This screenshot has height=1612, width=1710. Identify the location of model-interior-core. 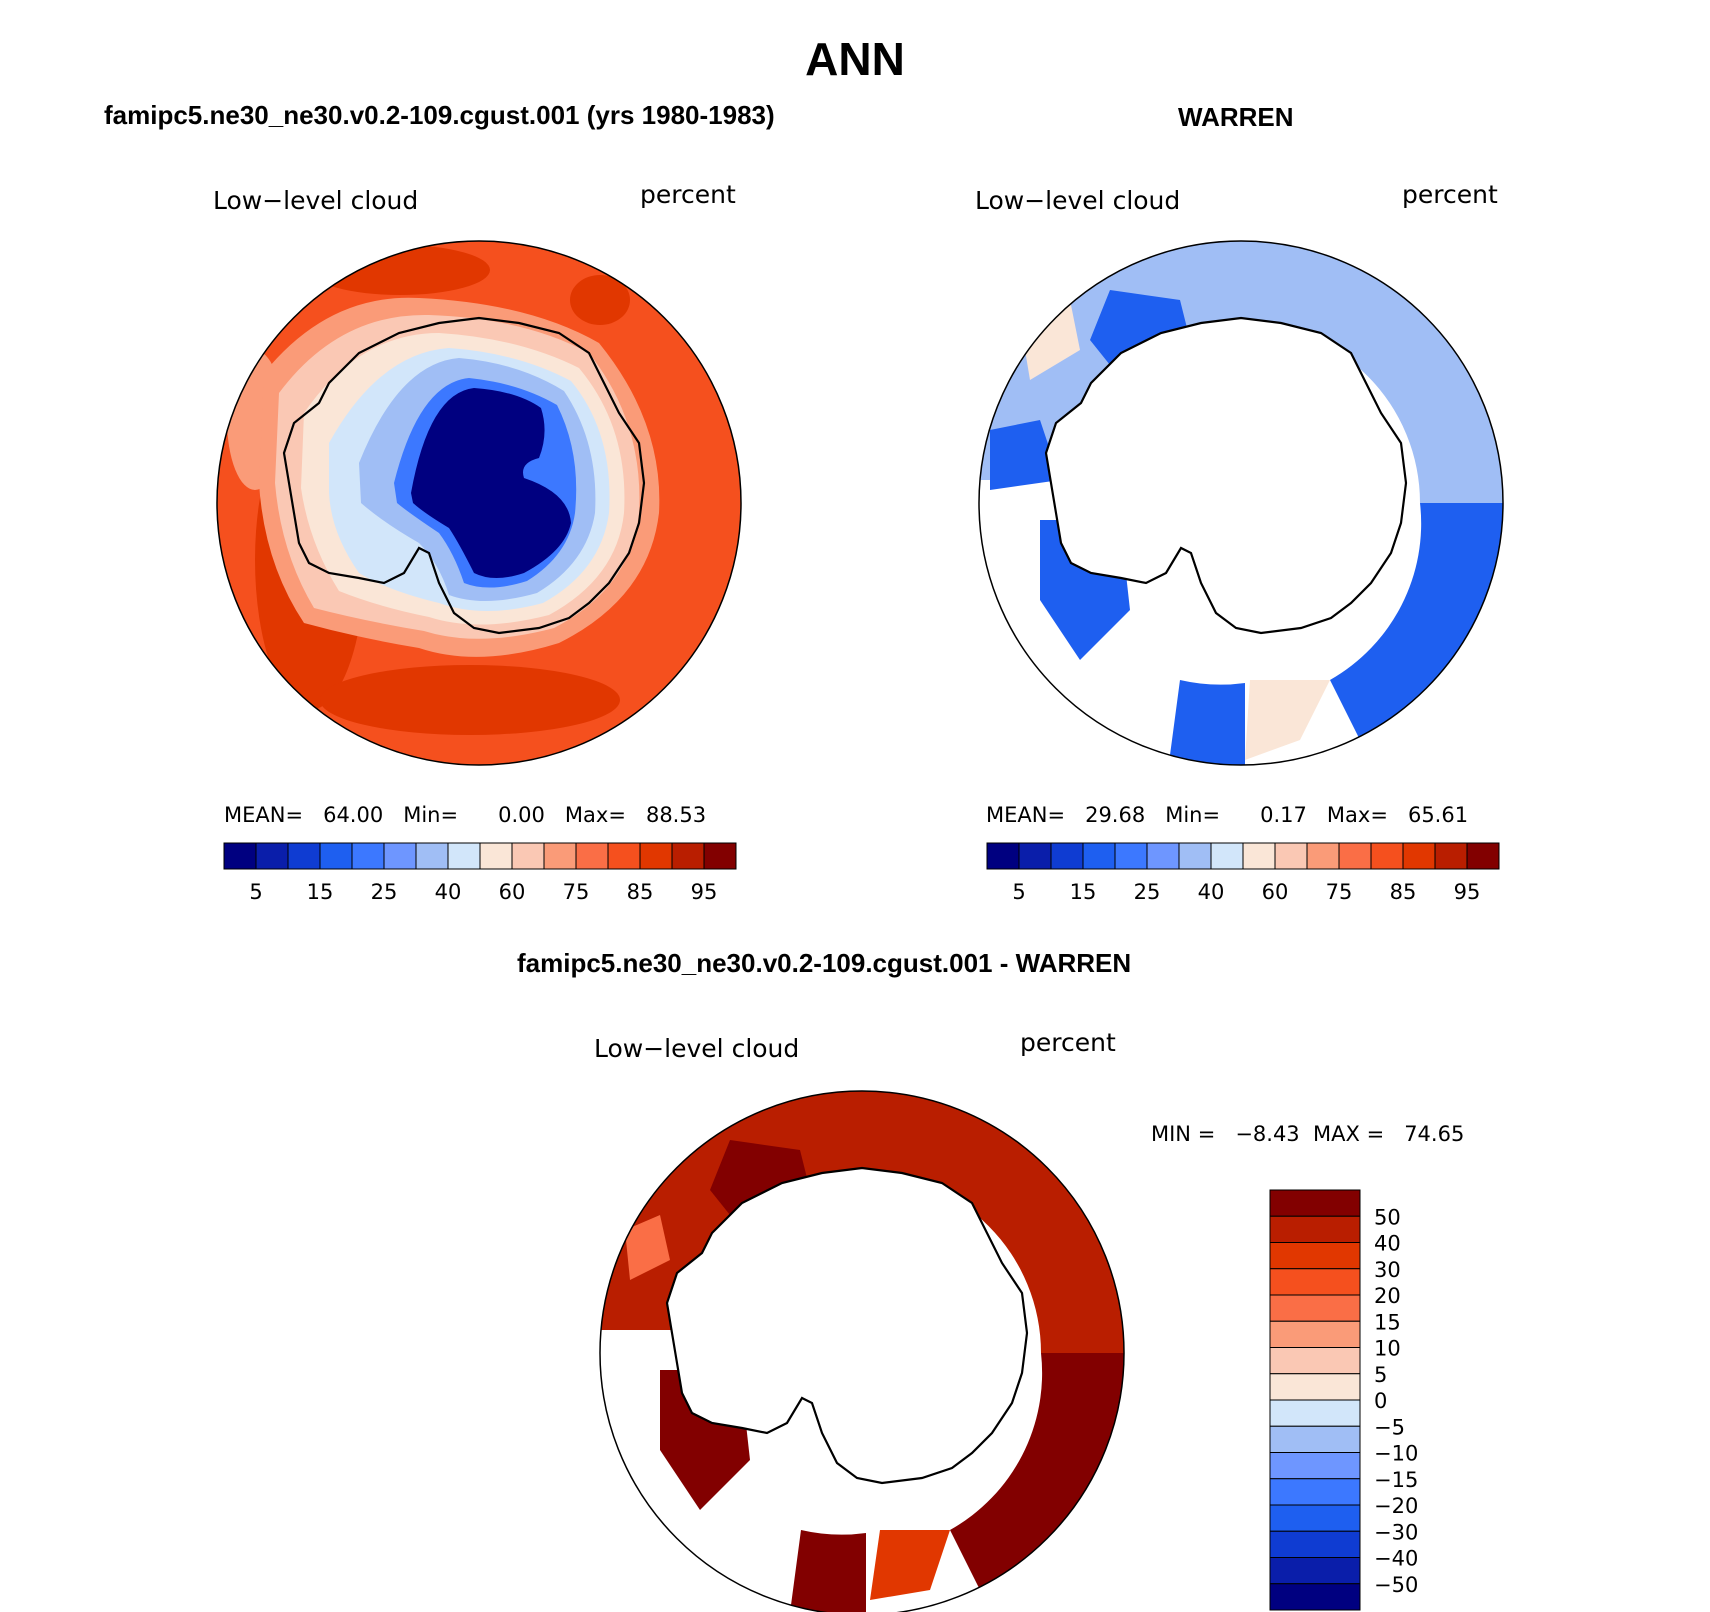
(491, 483).